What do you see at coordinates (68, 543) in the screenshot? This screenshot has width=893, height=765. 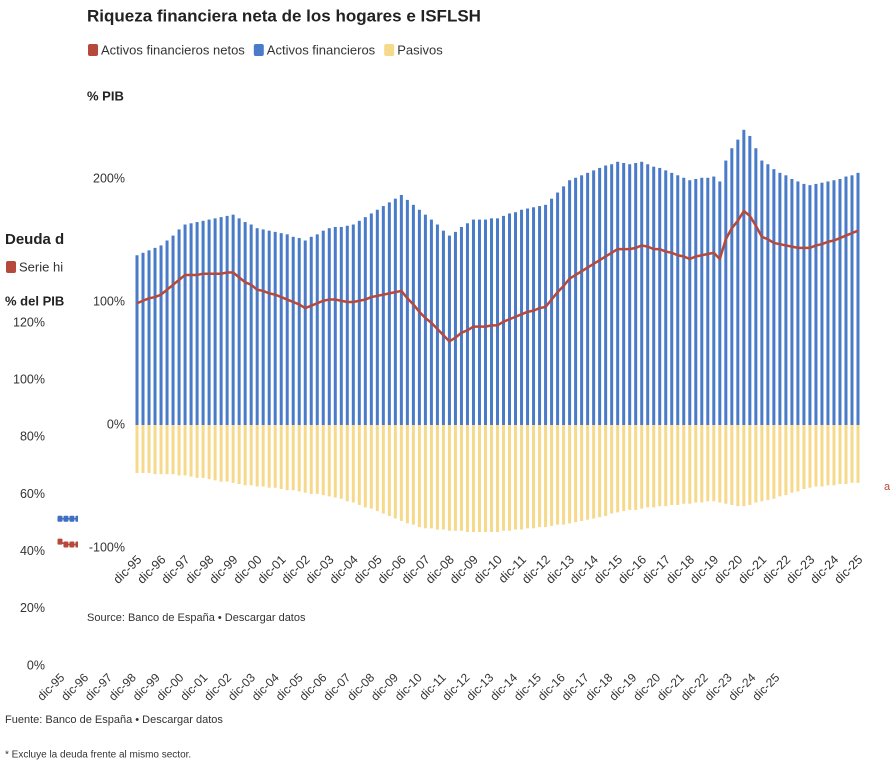 I see `line` at bounding box center [68, 543].